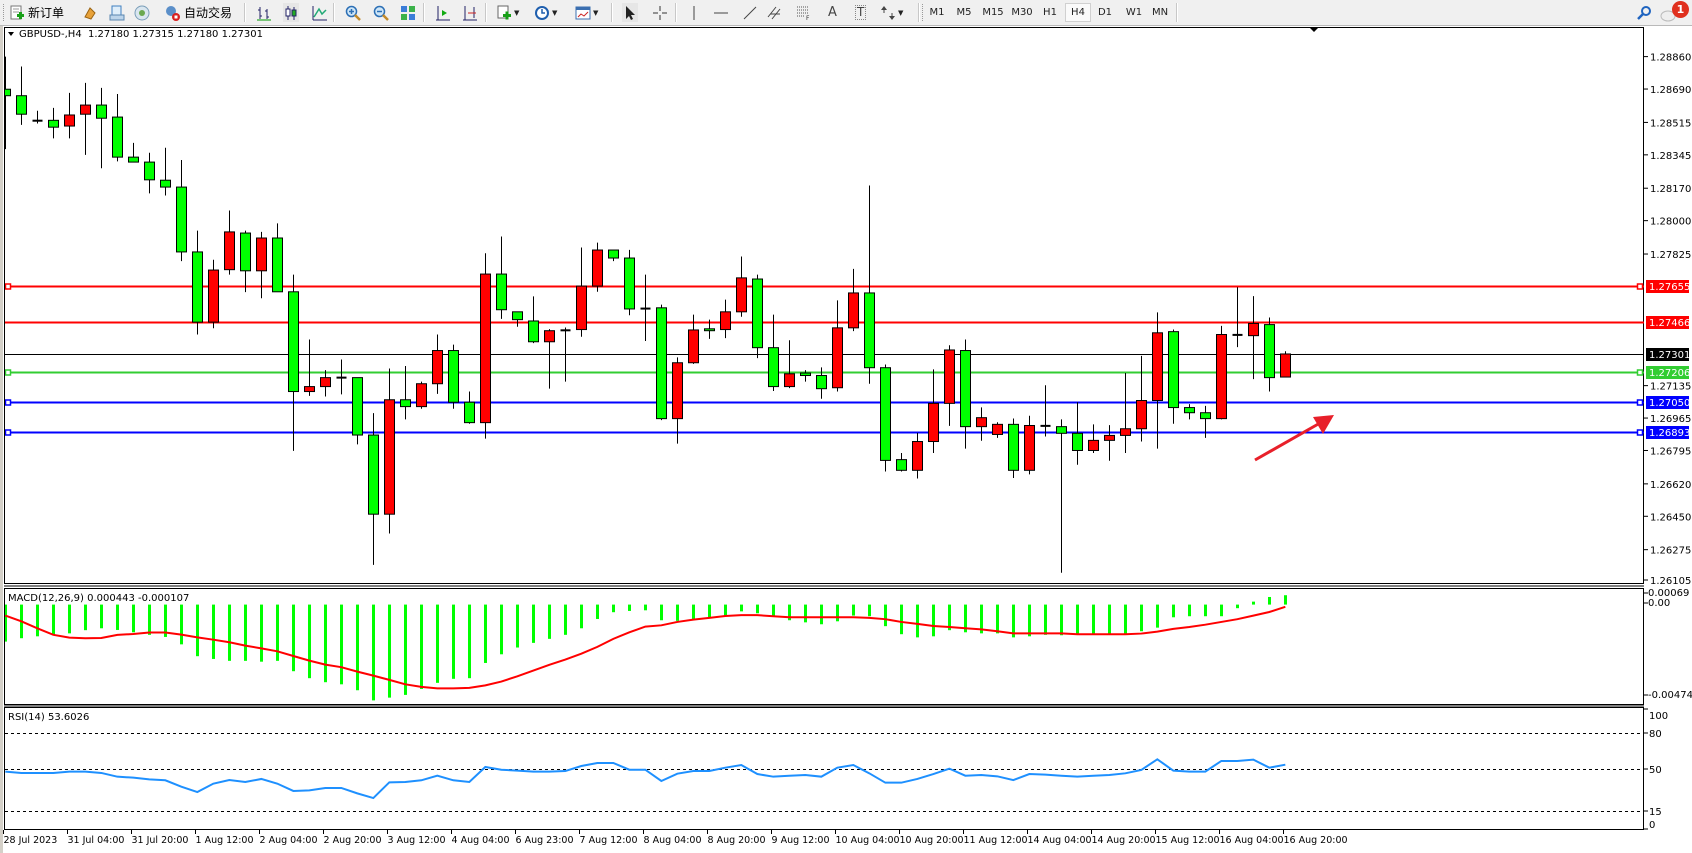  I want to click on rsi-pane, so click(824, 772).